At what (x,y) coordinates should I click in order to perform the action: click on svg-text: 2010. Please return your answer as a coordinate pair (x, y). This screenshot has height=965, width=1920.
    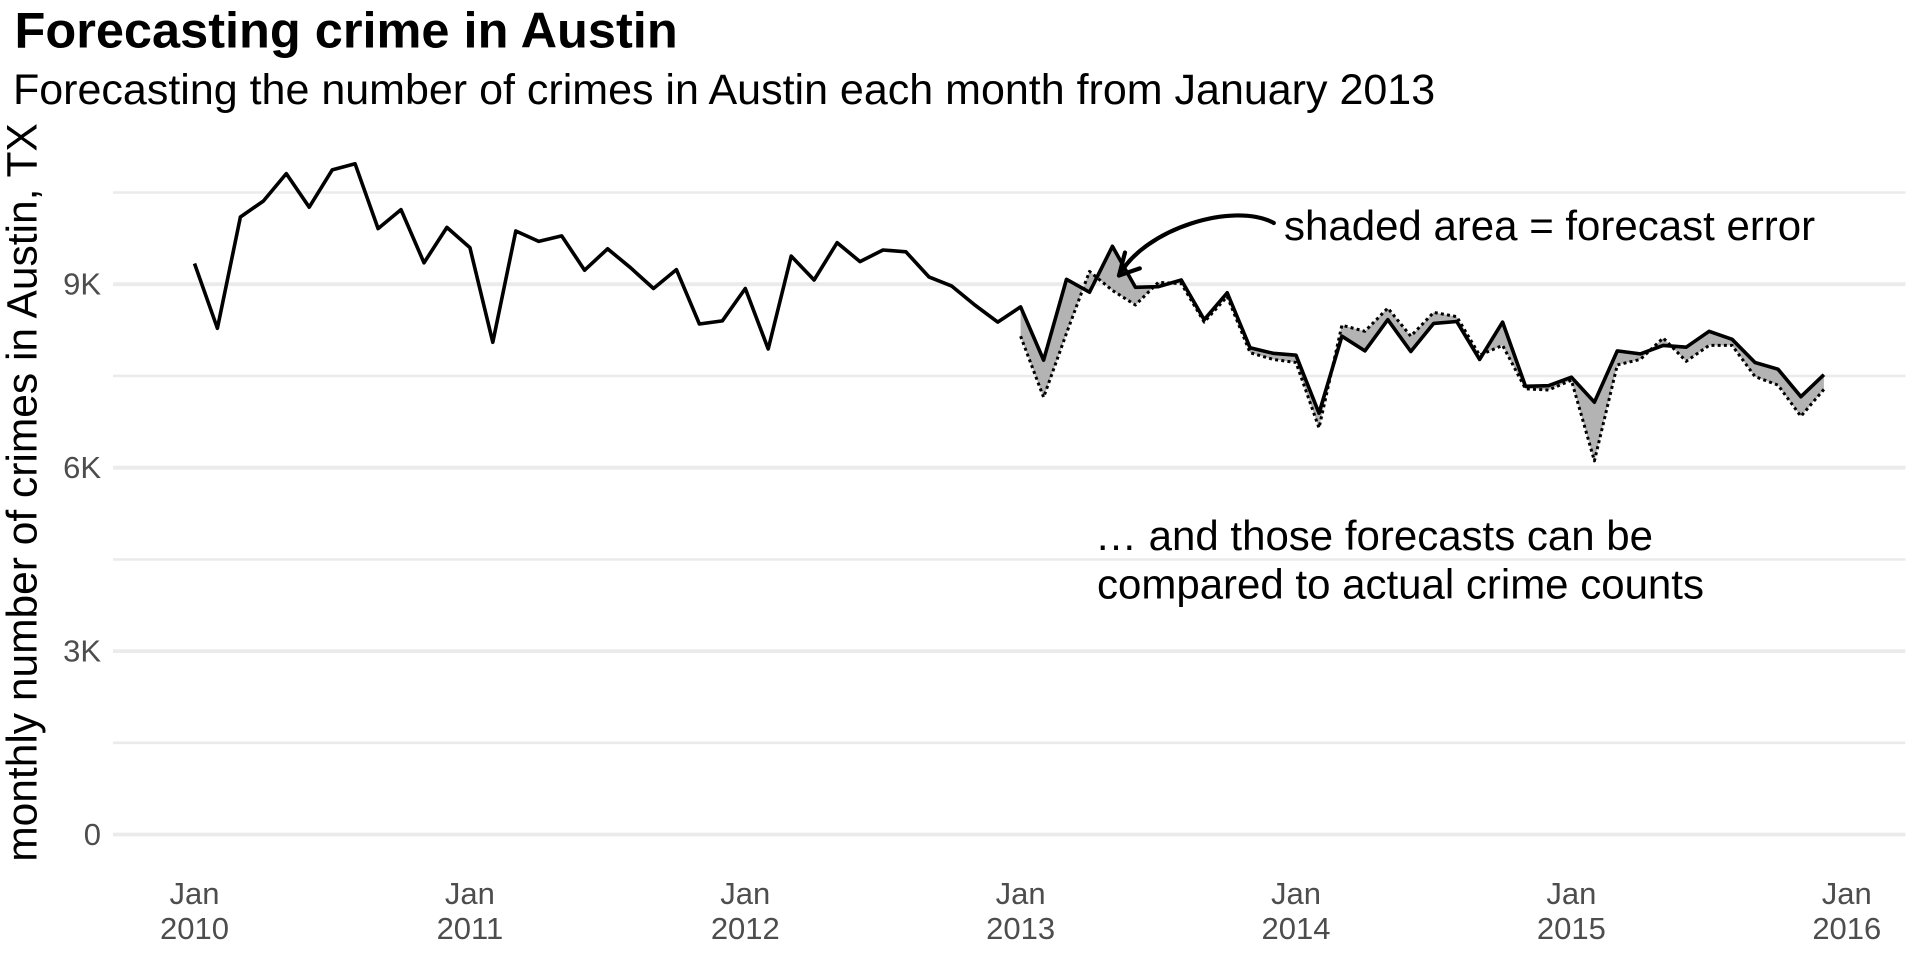
    Looking at the image, I should click on (194, 928).